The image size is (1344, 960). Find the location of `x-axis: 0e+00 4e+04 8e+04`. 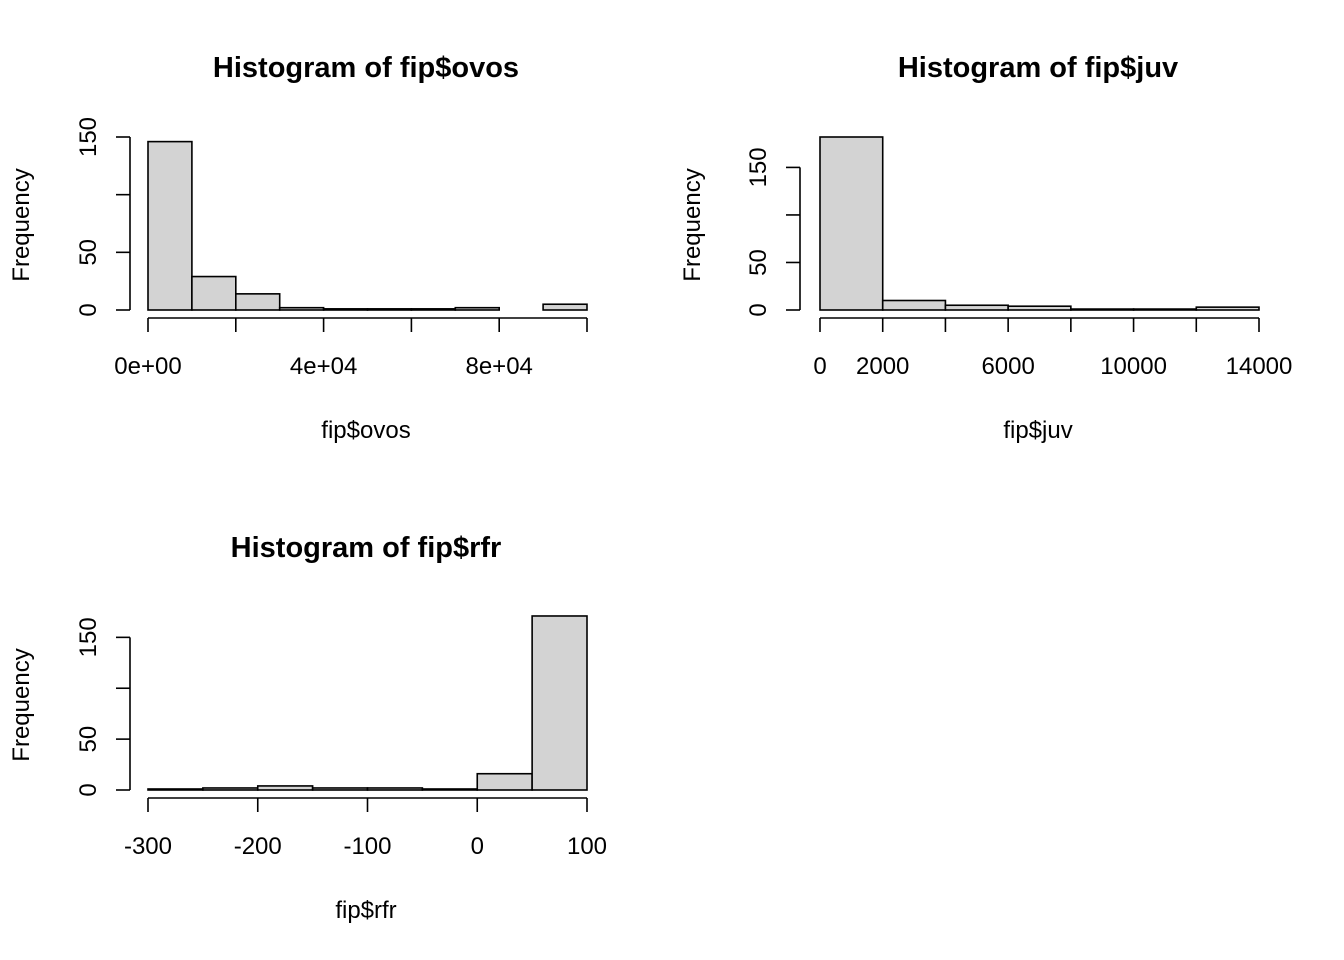

x-axis: 0e+00 4e+04 8e+04 is located at coordinates (351, 348).